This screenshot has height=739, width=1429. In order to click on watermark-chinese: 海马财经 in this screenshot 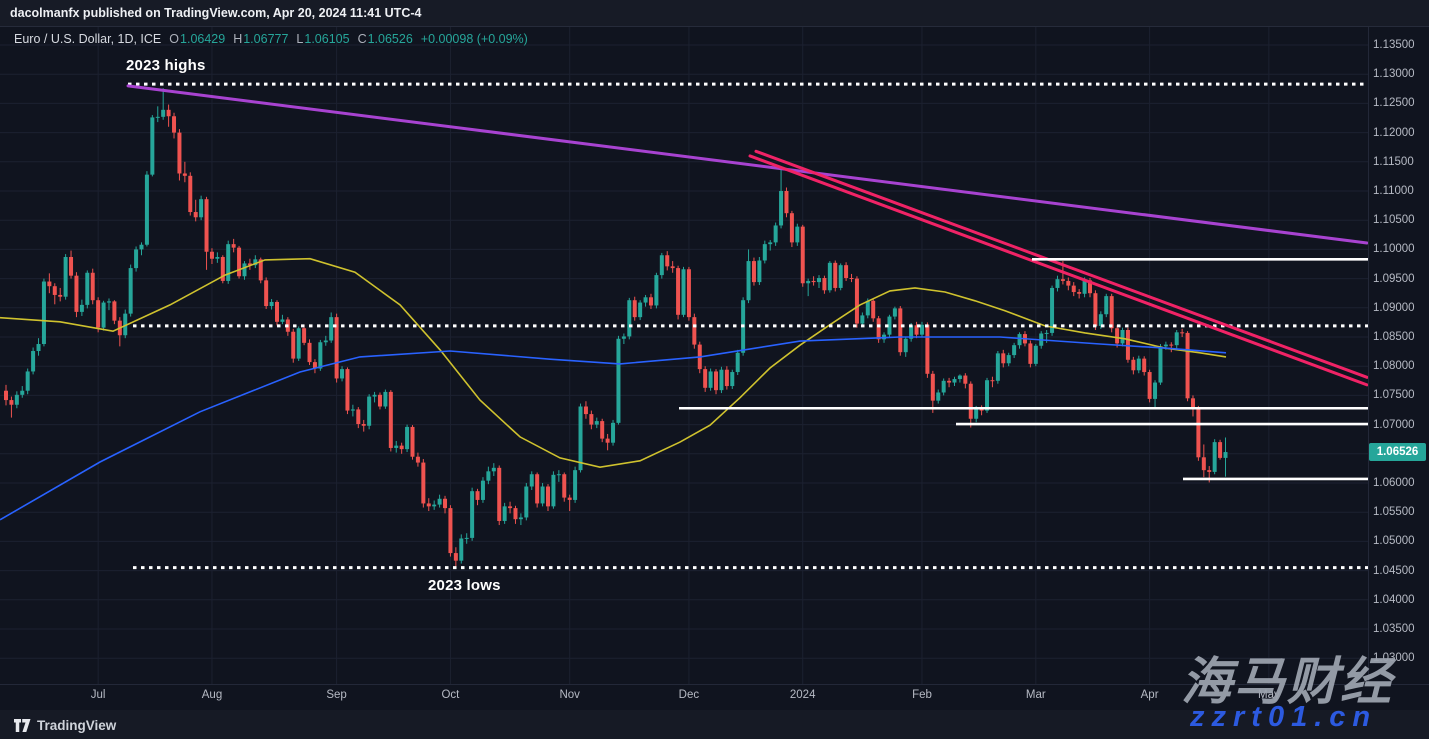, I will do `click(1287, 681)`.